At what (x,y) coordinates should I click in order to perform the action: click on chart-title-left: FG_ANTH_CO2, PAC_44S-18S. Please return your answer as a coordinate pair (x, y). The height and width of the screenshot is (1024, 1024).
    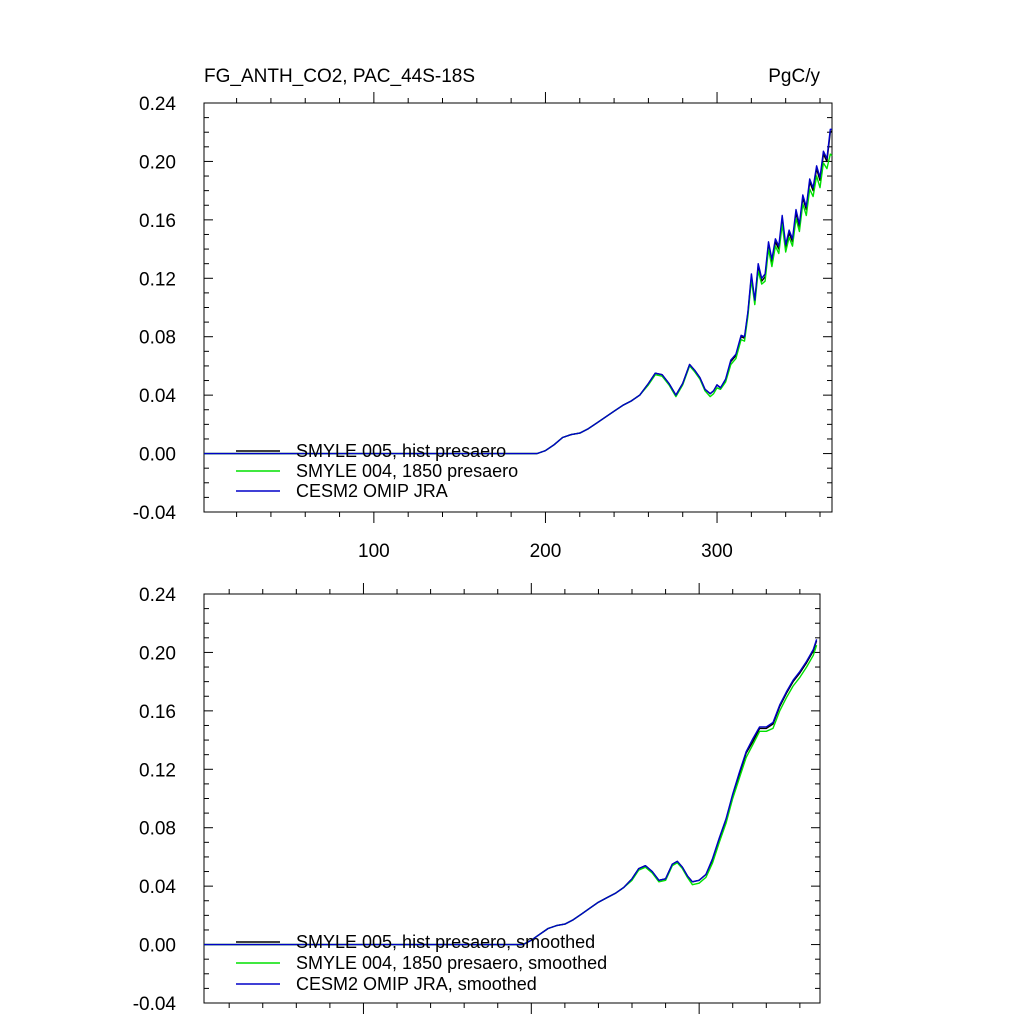
    Looking at the image, I should click on (339, 76).